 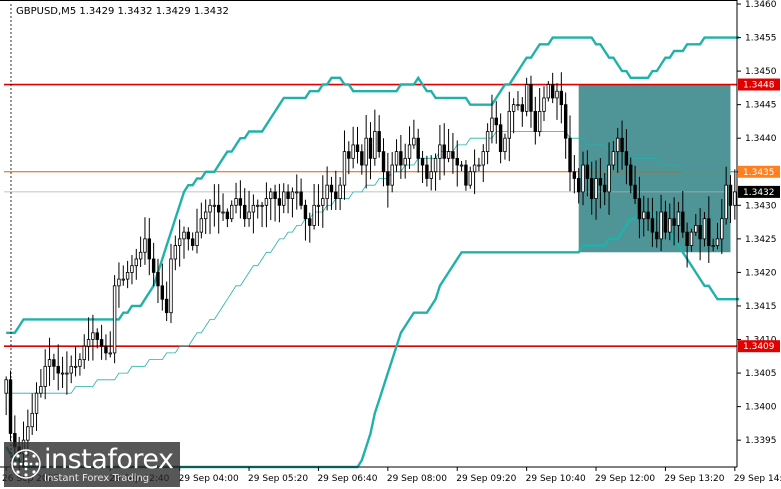 I want to click on current-price-tag, so click(x=759, y=191).